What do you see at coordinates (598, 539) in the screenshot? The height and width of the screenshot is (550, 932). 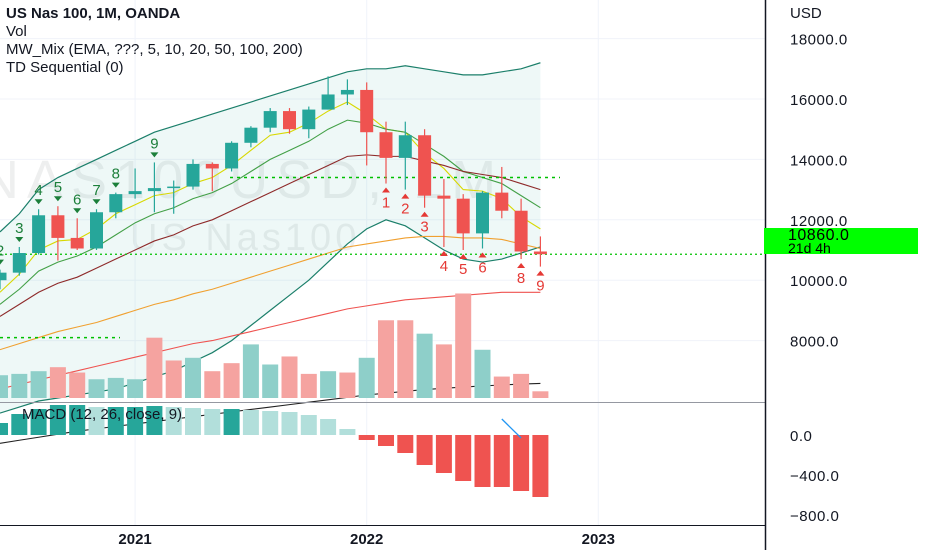 I see `time-tick-label: 2023` at bounding box center [598, 539].